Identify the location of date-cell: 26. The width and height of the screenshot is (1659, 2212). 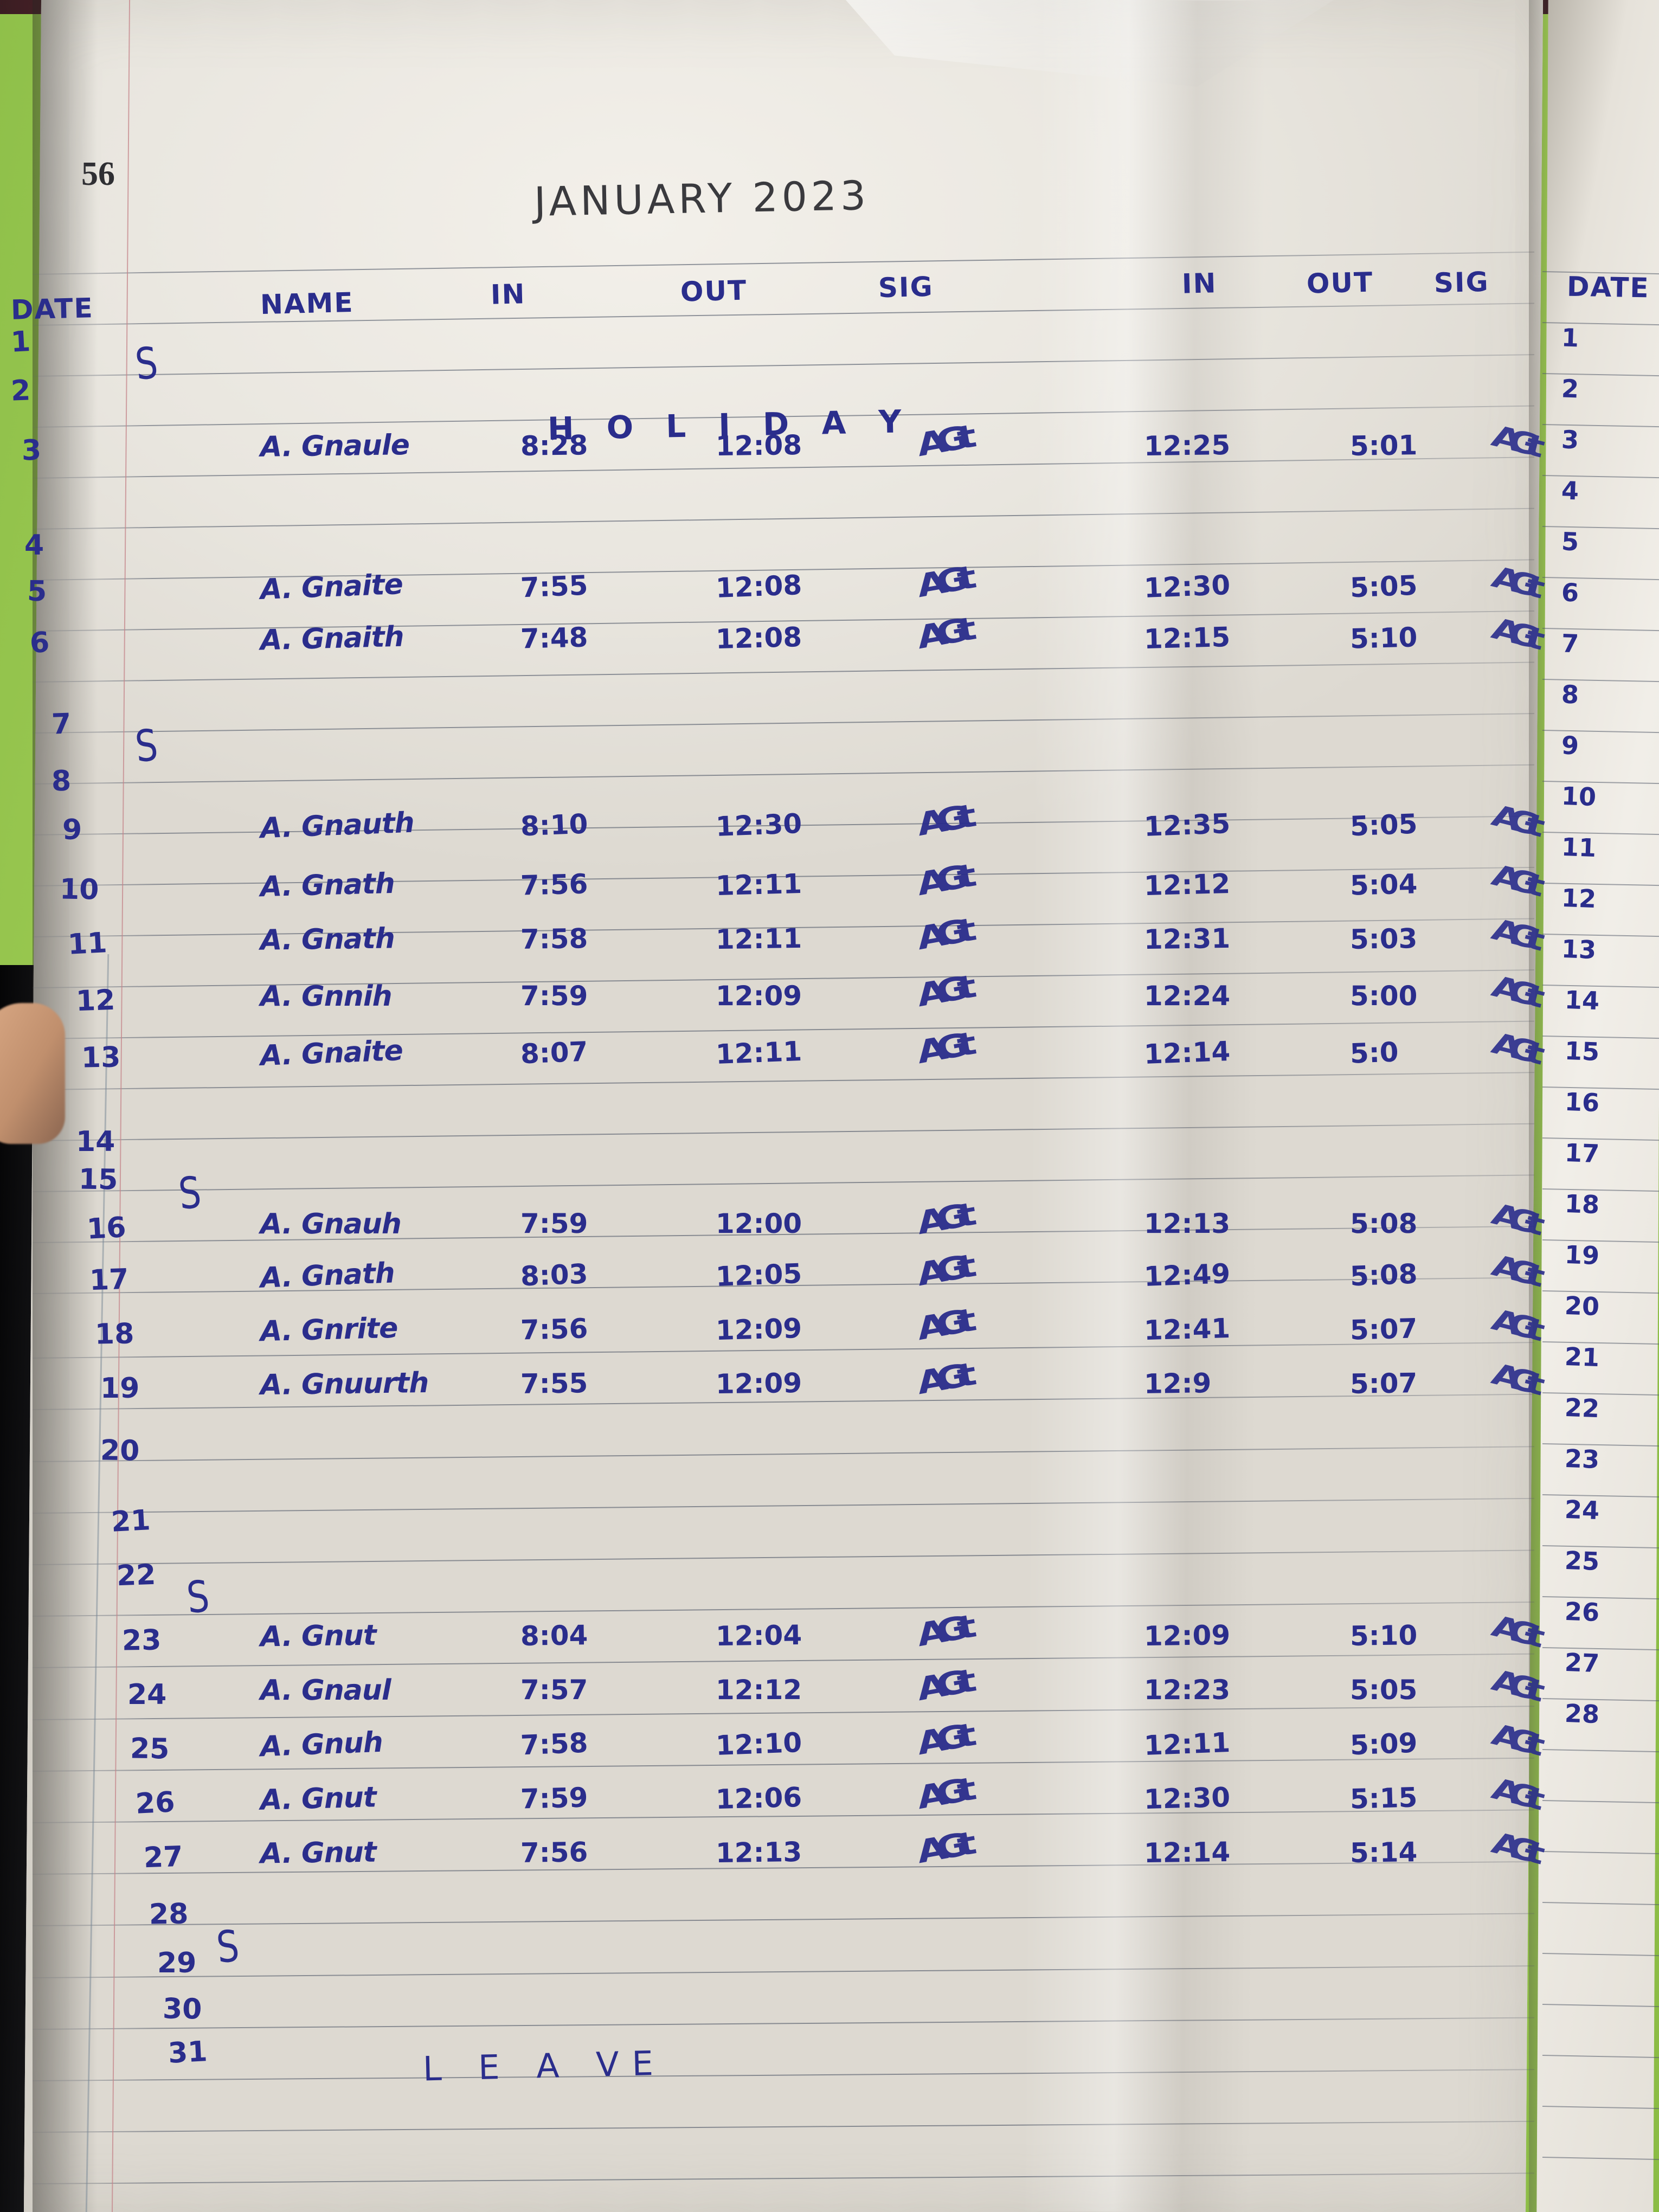
(155, 1803).